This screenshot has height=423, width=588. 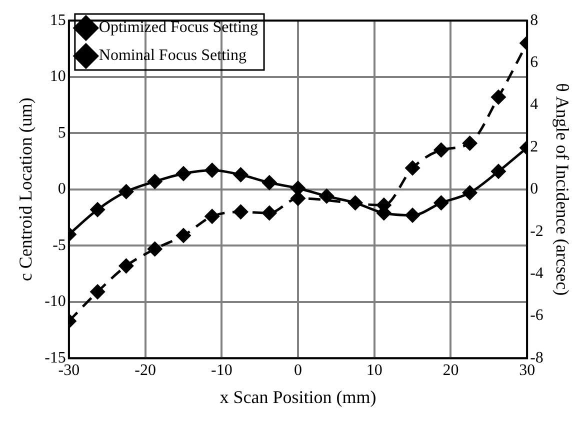 I want to click on y-axis-title: c Centroid Location (um), so click(x=26, y=190).